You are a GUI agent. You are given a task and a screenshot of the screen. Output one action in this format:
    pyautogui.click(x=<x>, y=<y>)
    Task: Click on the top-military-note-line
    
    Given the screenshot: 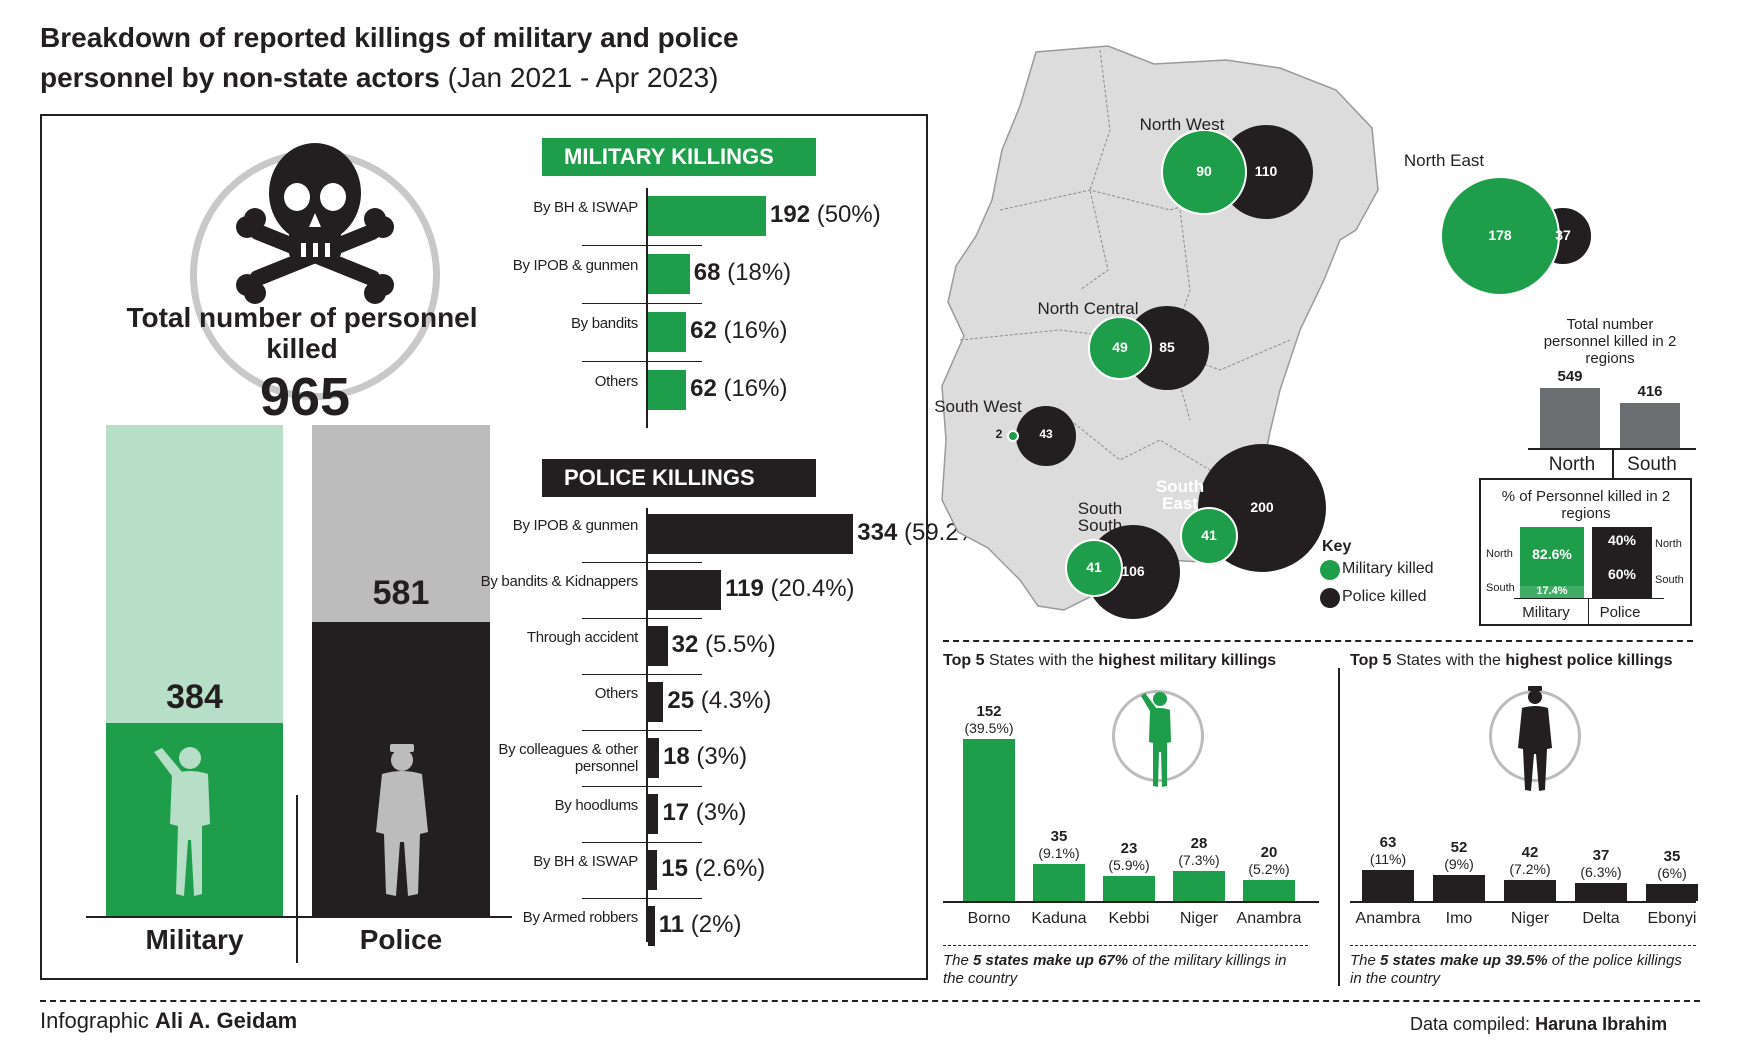 What is the action you would take?
    pyautogui.click(x=1125, y=945)
    